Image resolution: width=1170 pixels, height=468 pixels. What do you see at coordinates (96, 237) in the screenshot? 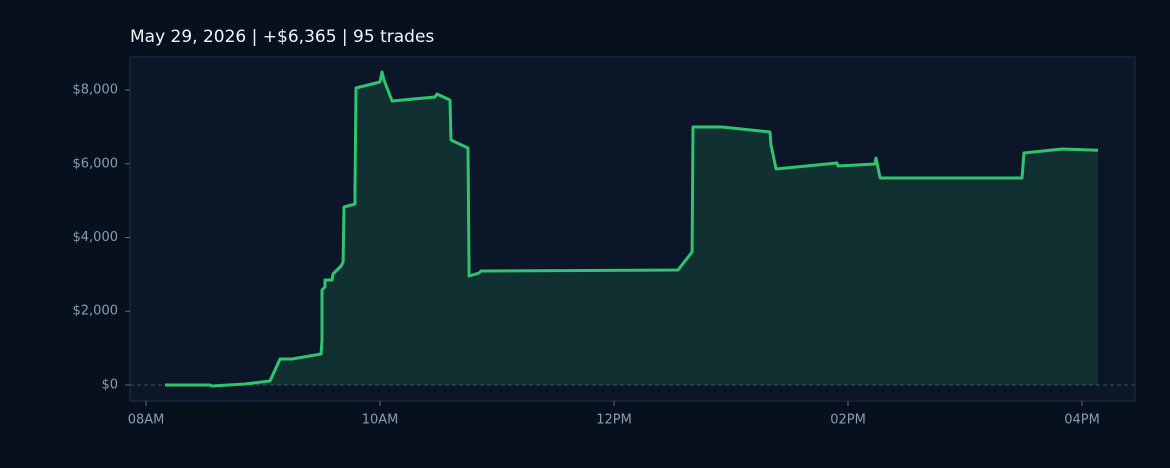
I see `y-tick-label: $4,000` at bounding box center [96, 237].